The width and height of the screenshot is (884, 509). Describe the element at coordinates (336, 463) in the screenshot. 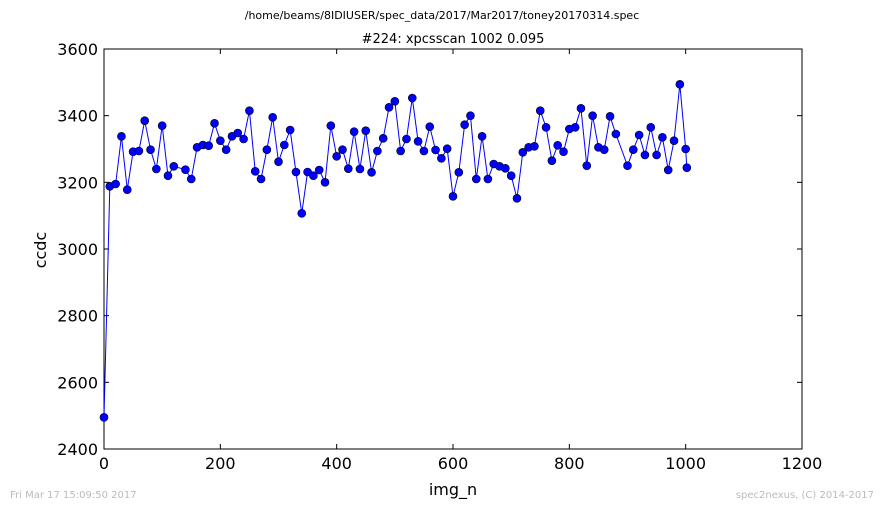

I see `x-tick-label: 400` at that location.